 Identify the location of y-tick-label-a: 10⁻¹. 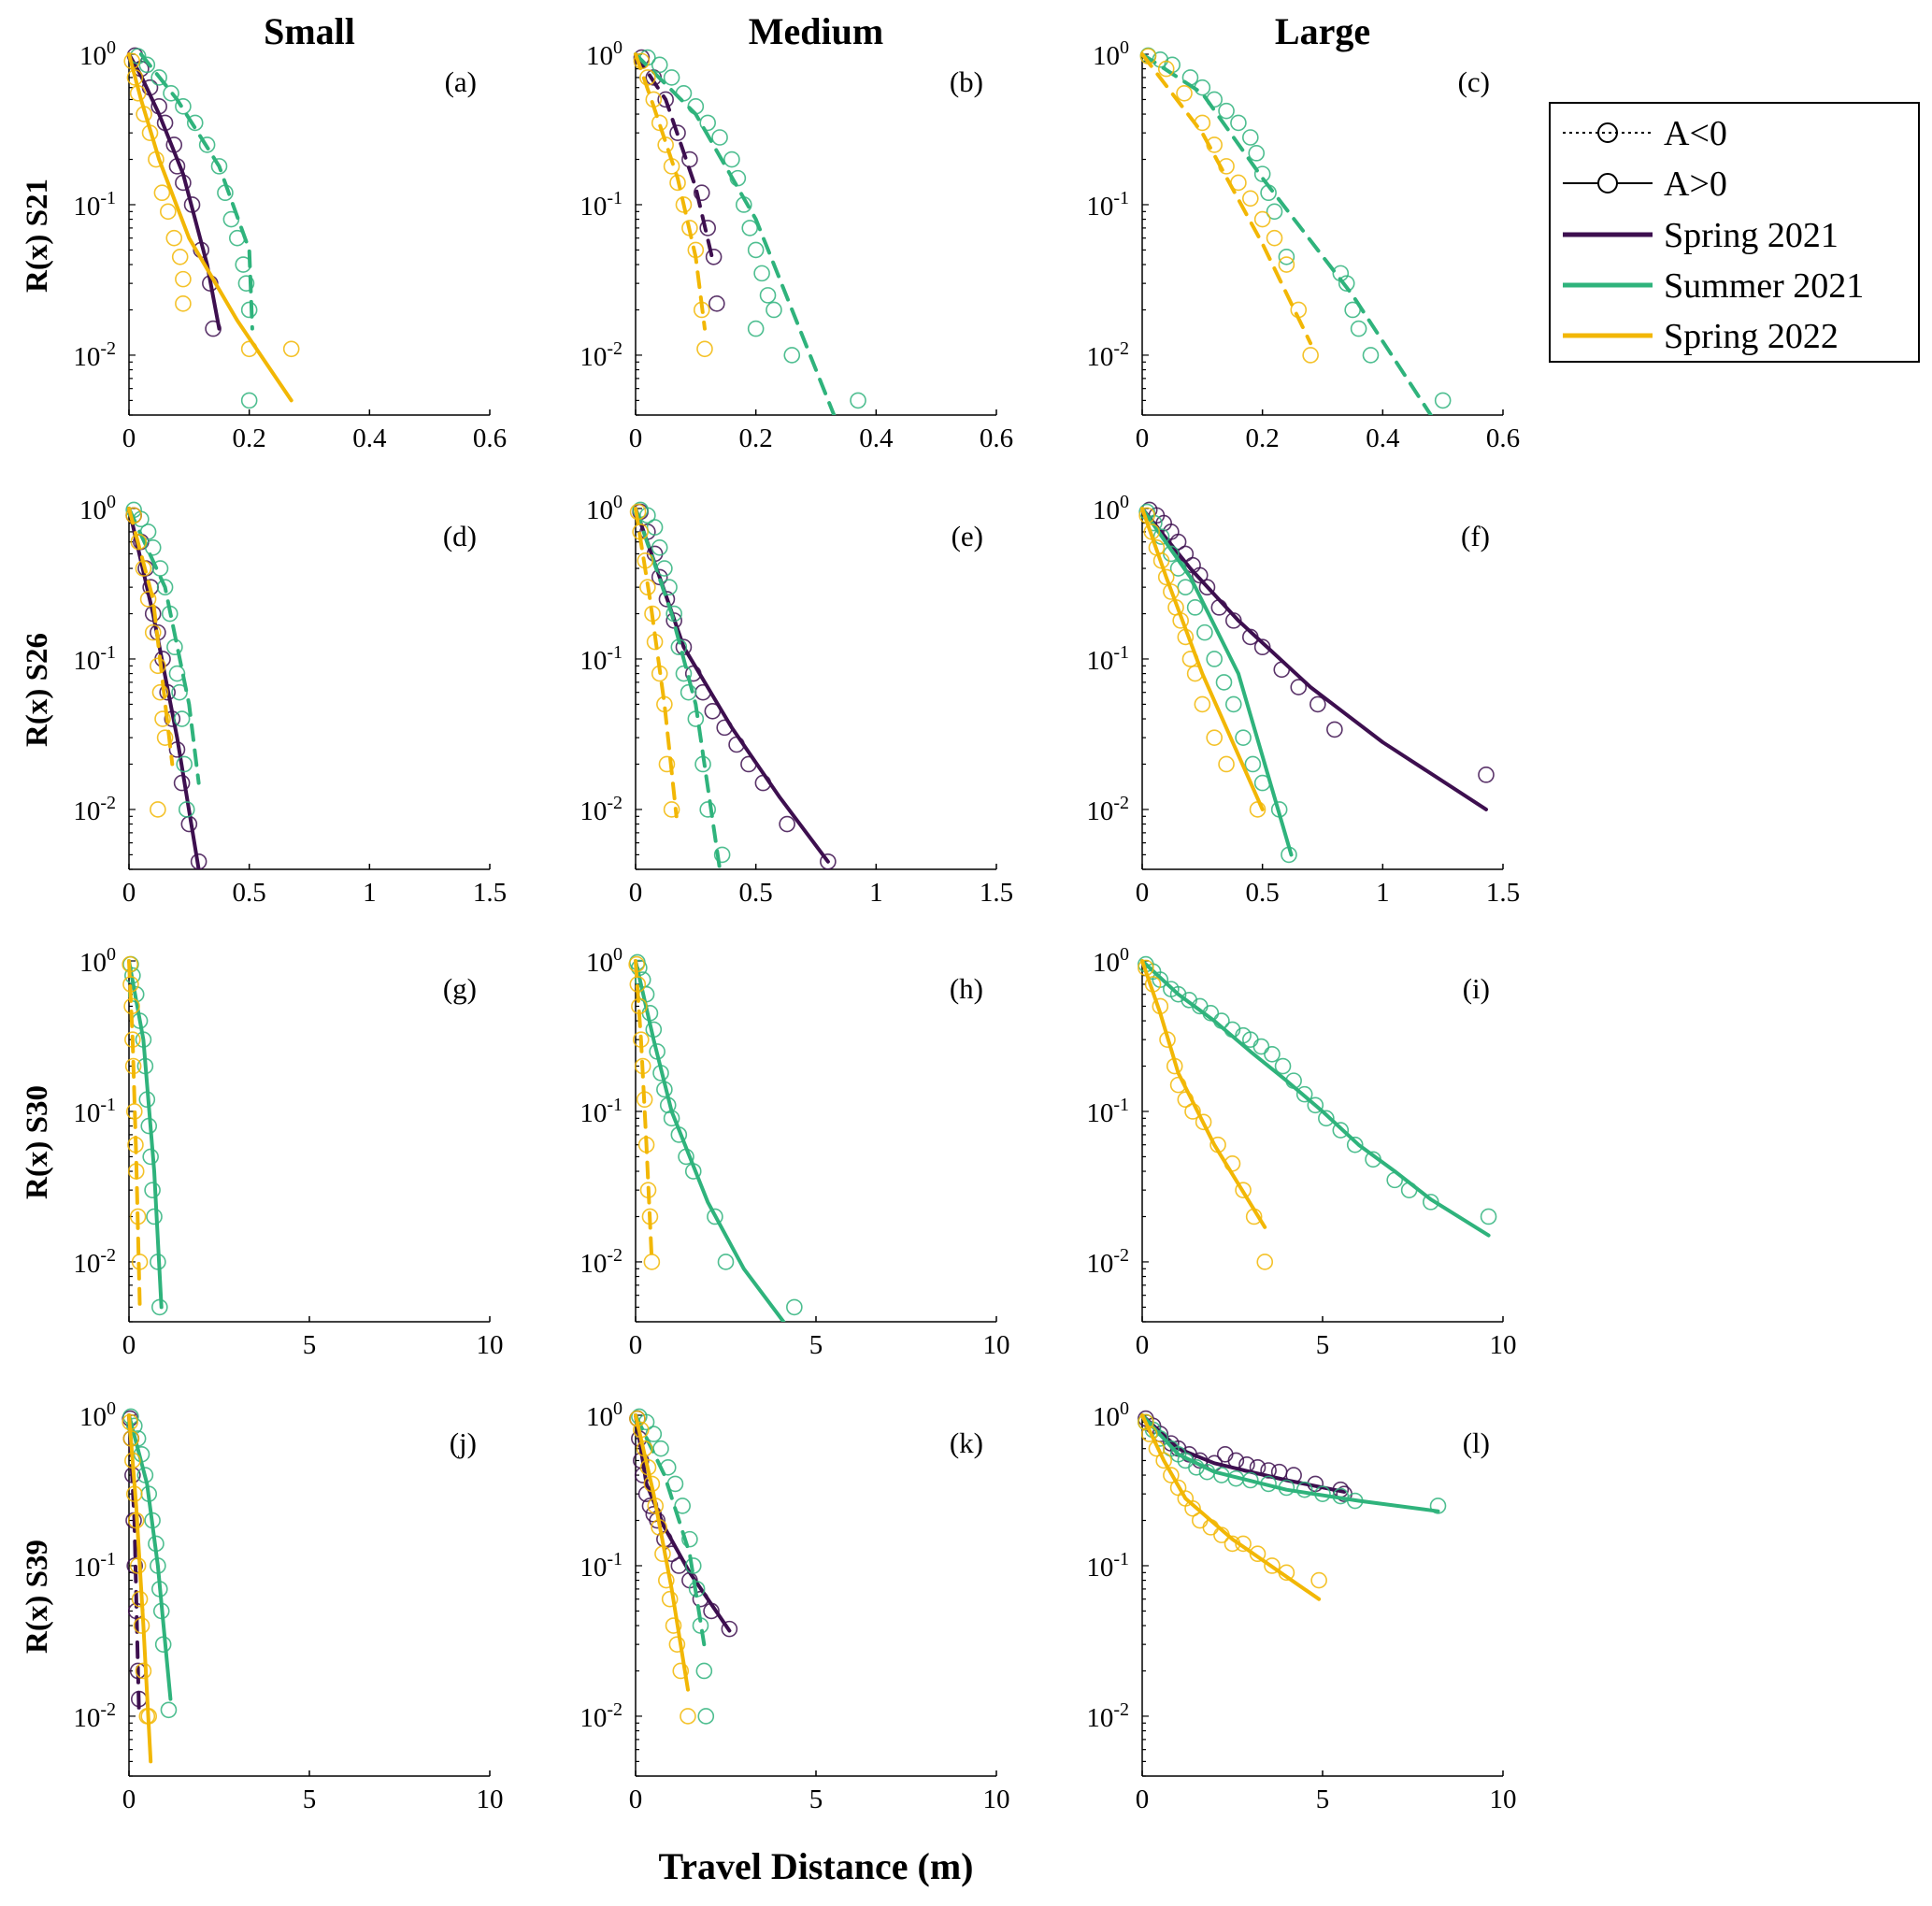
(94, 205).